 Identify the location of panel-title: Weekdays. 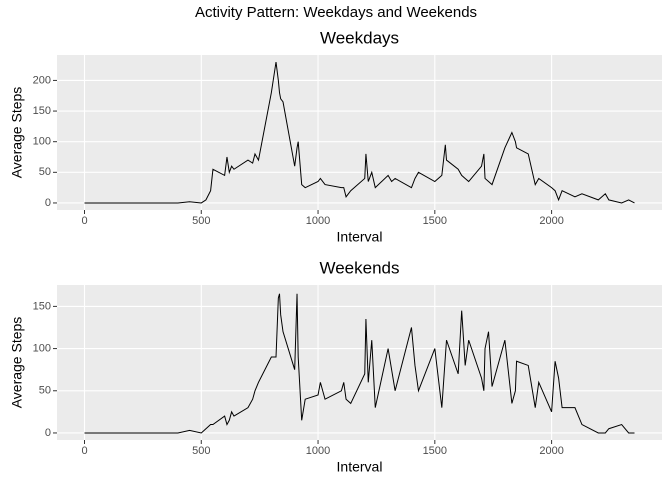
(359, 37).